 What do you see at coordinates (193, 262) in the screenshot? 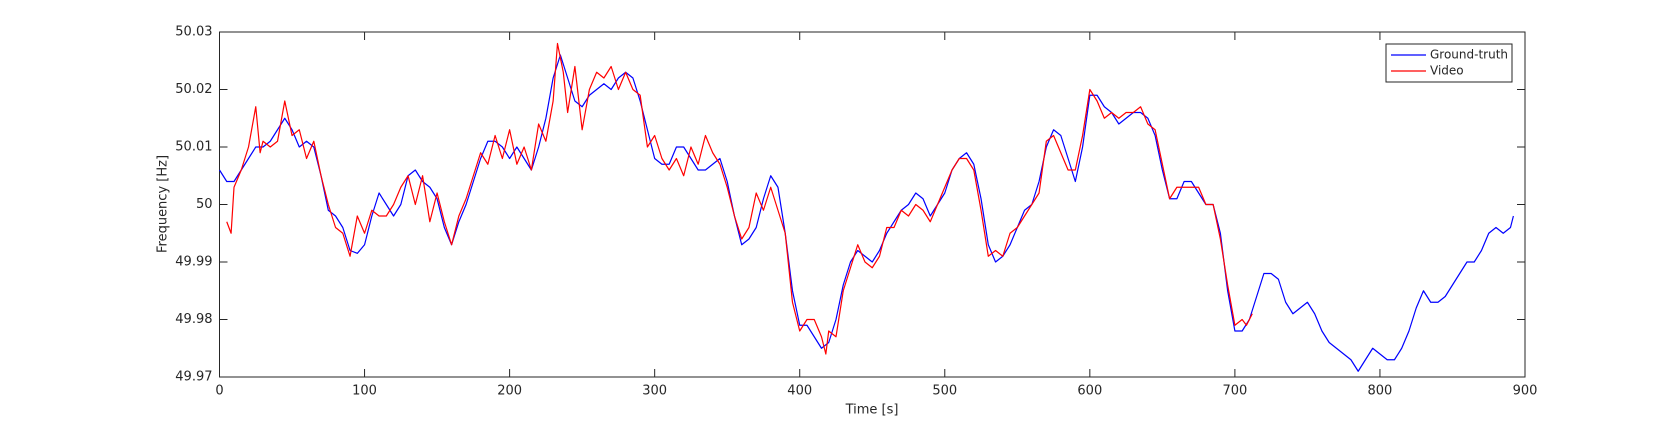
I see `y-tick-label: 49.99` at bounding box center [193, 262].